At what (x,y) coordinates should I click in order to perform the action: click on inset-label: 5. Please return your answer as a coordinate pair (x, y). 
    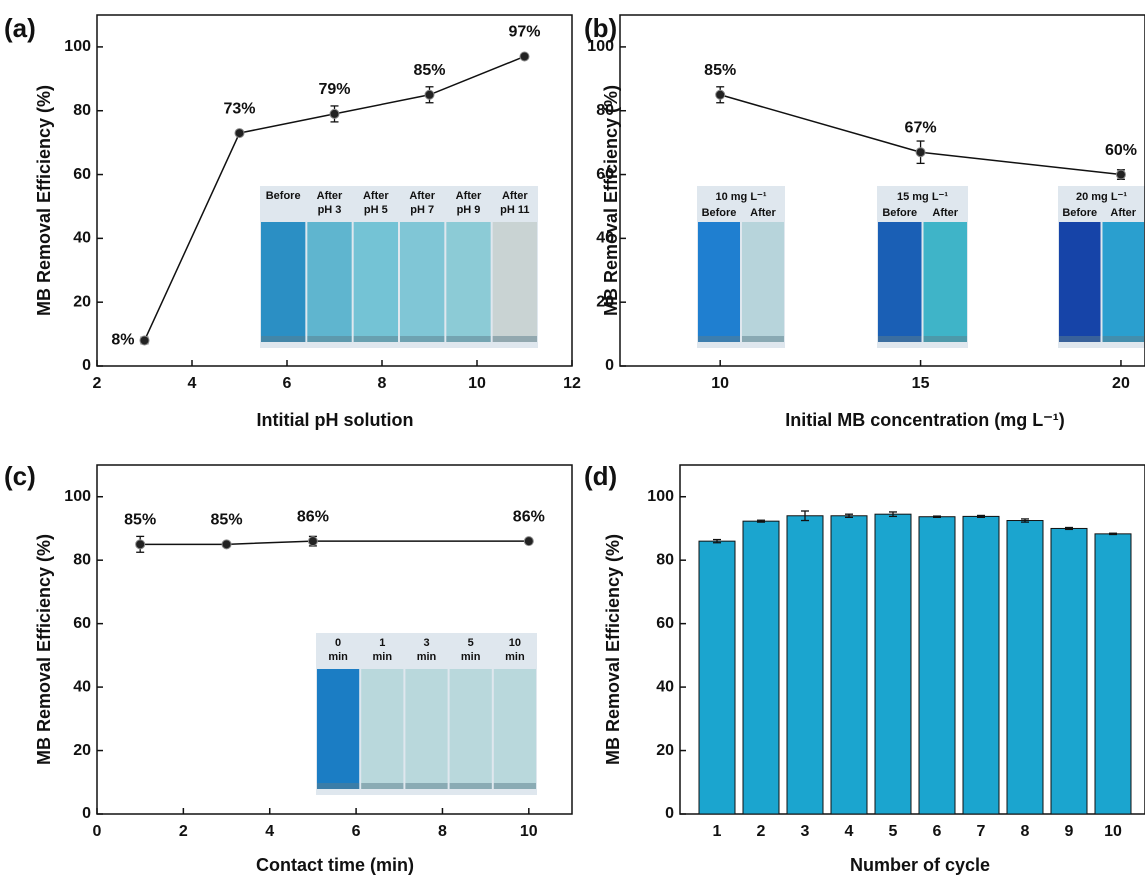
    Looking at the image, I should click on (471, 643).